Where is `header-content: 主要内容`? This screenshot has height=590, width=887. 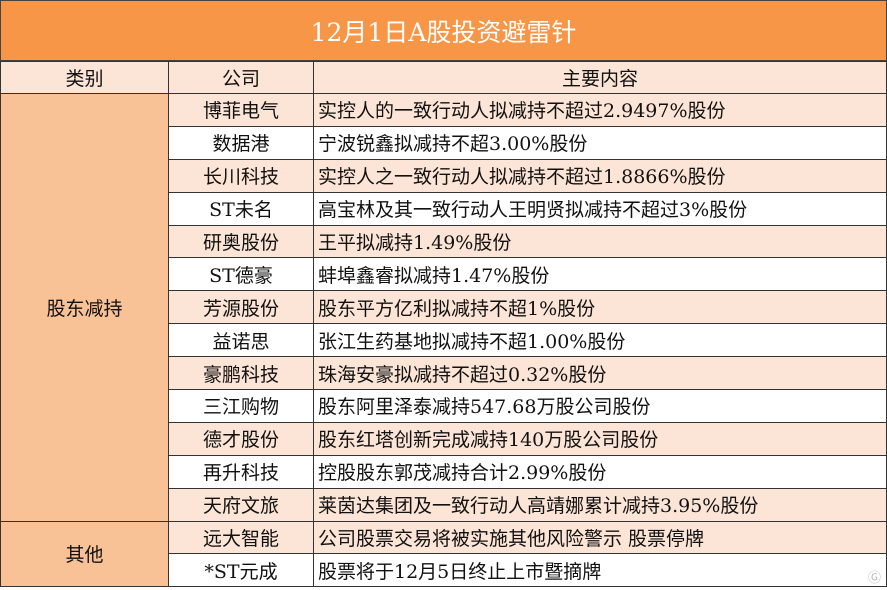 header-content: 主要内容 is located at coordinates (600, 77).